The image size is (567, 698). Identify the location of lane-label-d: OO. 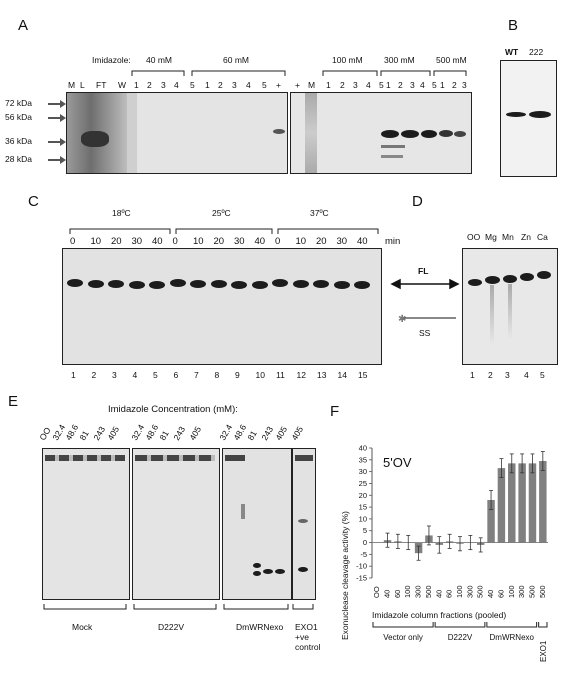
(474, 237).